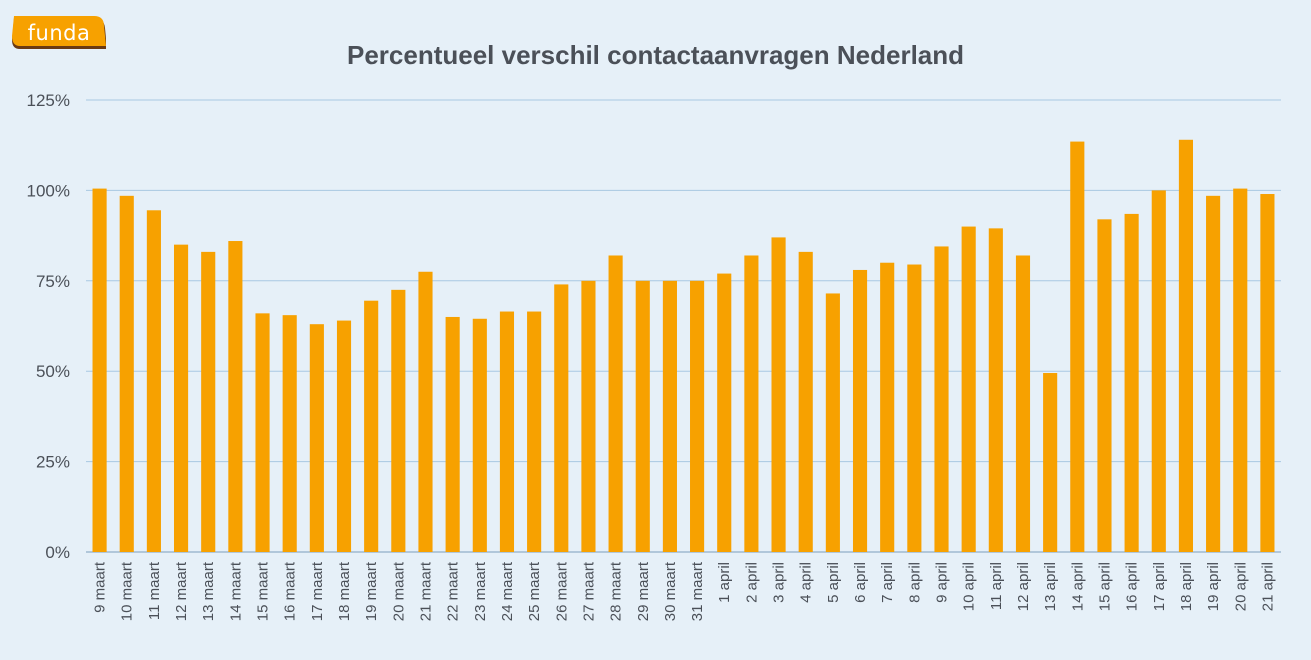 This screenshot has width=1311, height=660. I want to click on bar-11-april, so click(995, 390).